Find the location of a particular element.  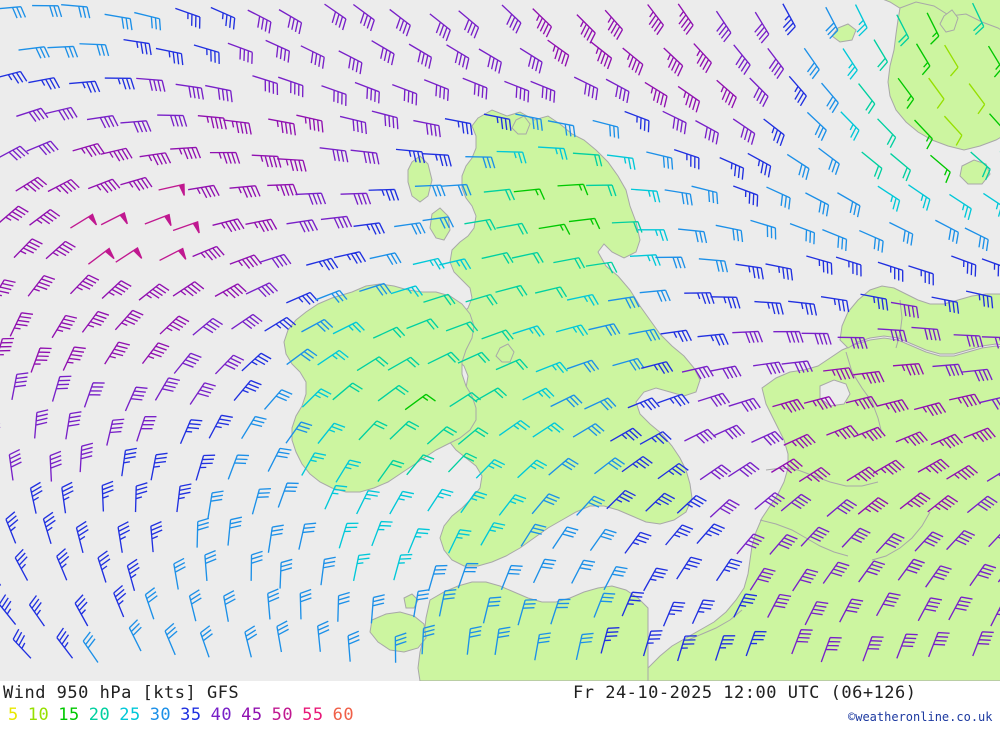

product-title: Wind 950 hPa [kts] GFS is located at coordinates (121, 693).